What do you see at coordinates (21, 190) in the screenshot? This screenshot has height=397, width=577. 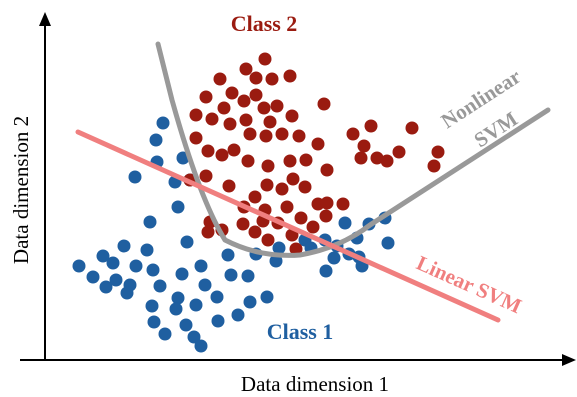 I see `y-axis-label: Data dimension 2` at bounding box center [21, 190].